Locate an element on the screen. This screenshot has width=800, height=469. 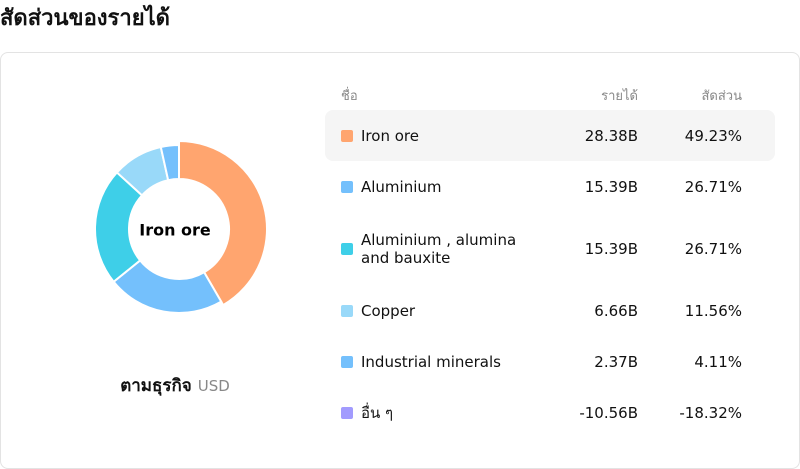
share-value: -18.32% is located at coordinates (710, 412).